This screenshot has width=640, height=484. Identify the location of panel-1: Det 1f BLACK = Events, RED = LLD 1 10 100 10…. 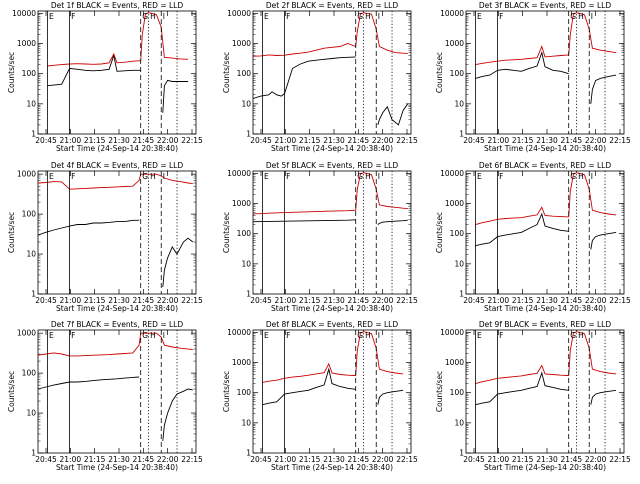
(105, 77).